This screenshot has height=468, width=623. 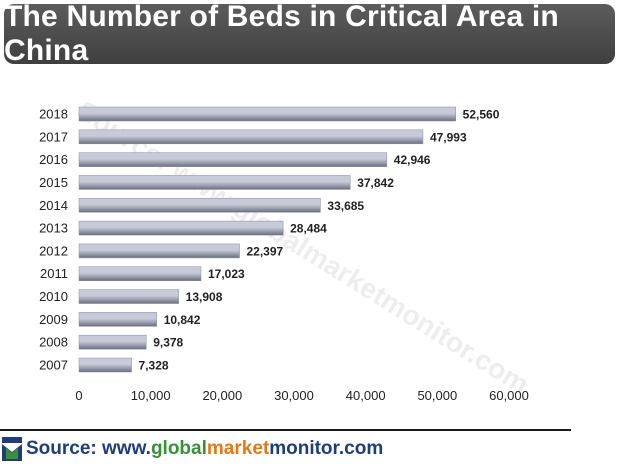 I want to click on y-tick-label-2016: 2016, so click(x=53, y=159).